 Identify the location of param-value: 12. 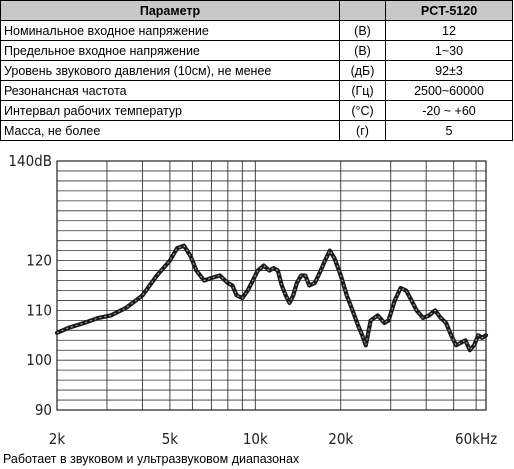
(449, 30).